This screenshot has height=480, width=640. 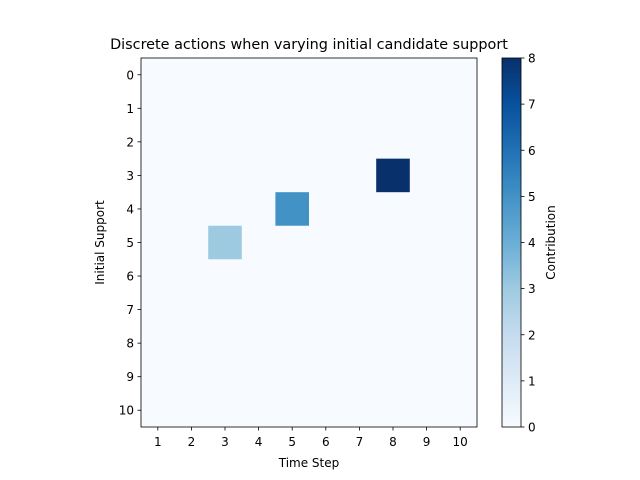 What do you see at coordinates (532, 381) in the screenshot?
I see `colorbar-tick-label: 1` at bounding box center [532, 381].